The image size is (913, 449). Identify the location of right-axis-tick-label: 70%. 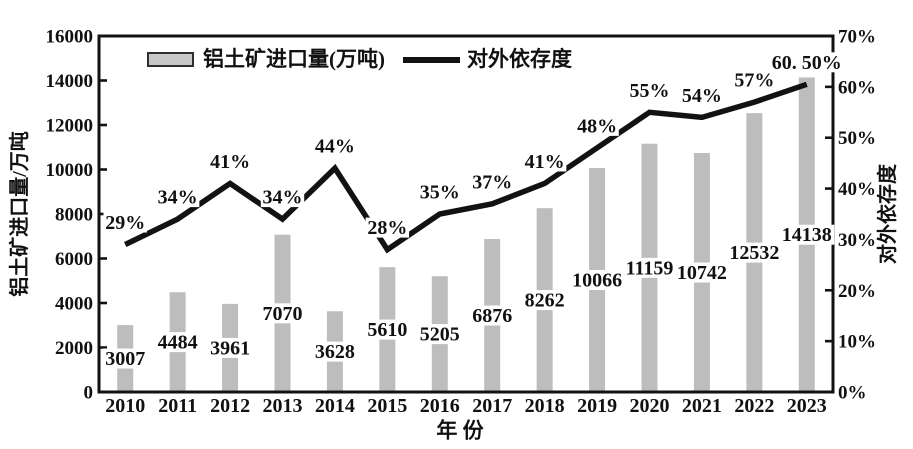
(857, 37).